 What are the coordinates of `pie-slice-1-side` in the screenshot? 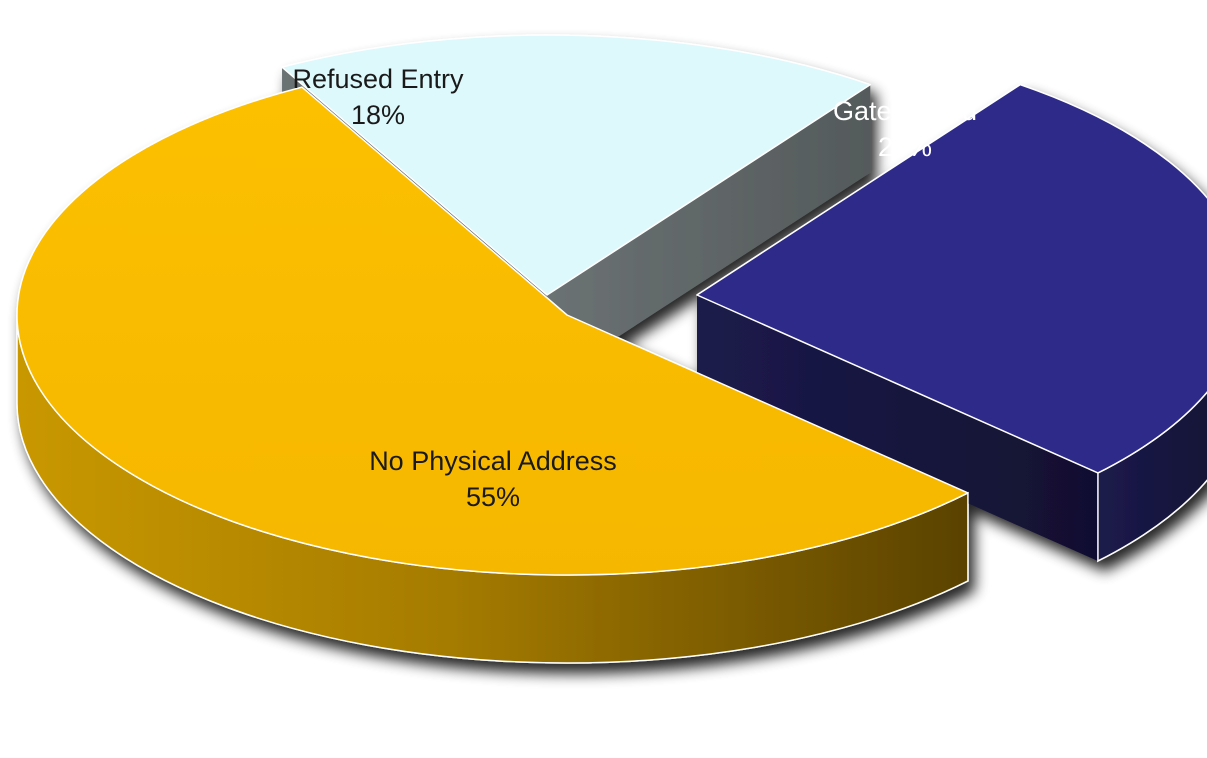 It's located at (1152, 477).